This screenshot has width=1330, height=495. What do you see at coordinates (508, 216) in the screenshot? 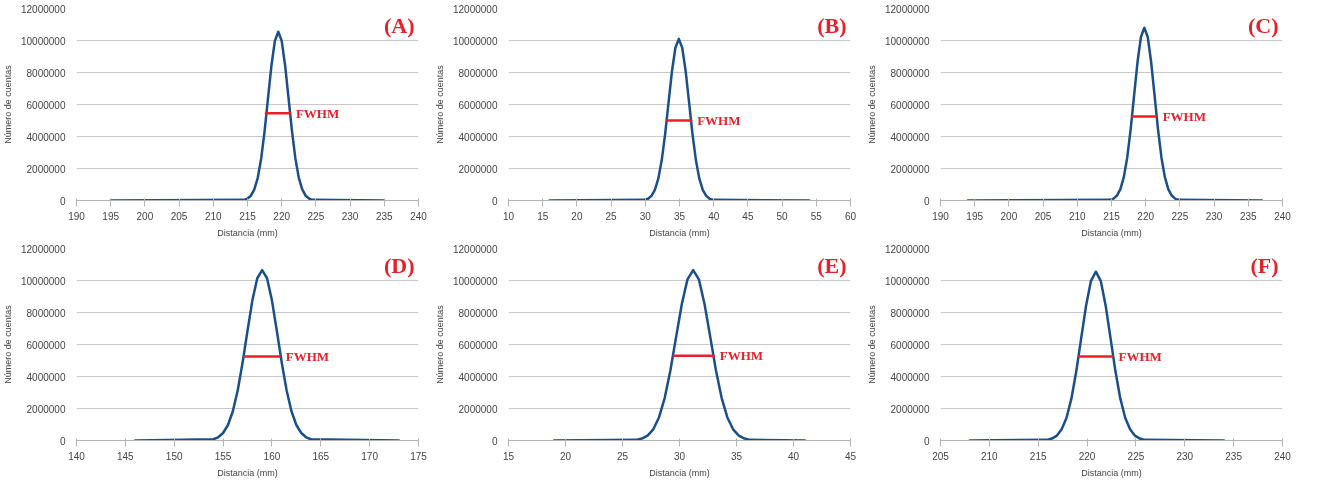
I see `x-tick-label: 10` at bounding box center [508, 216].